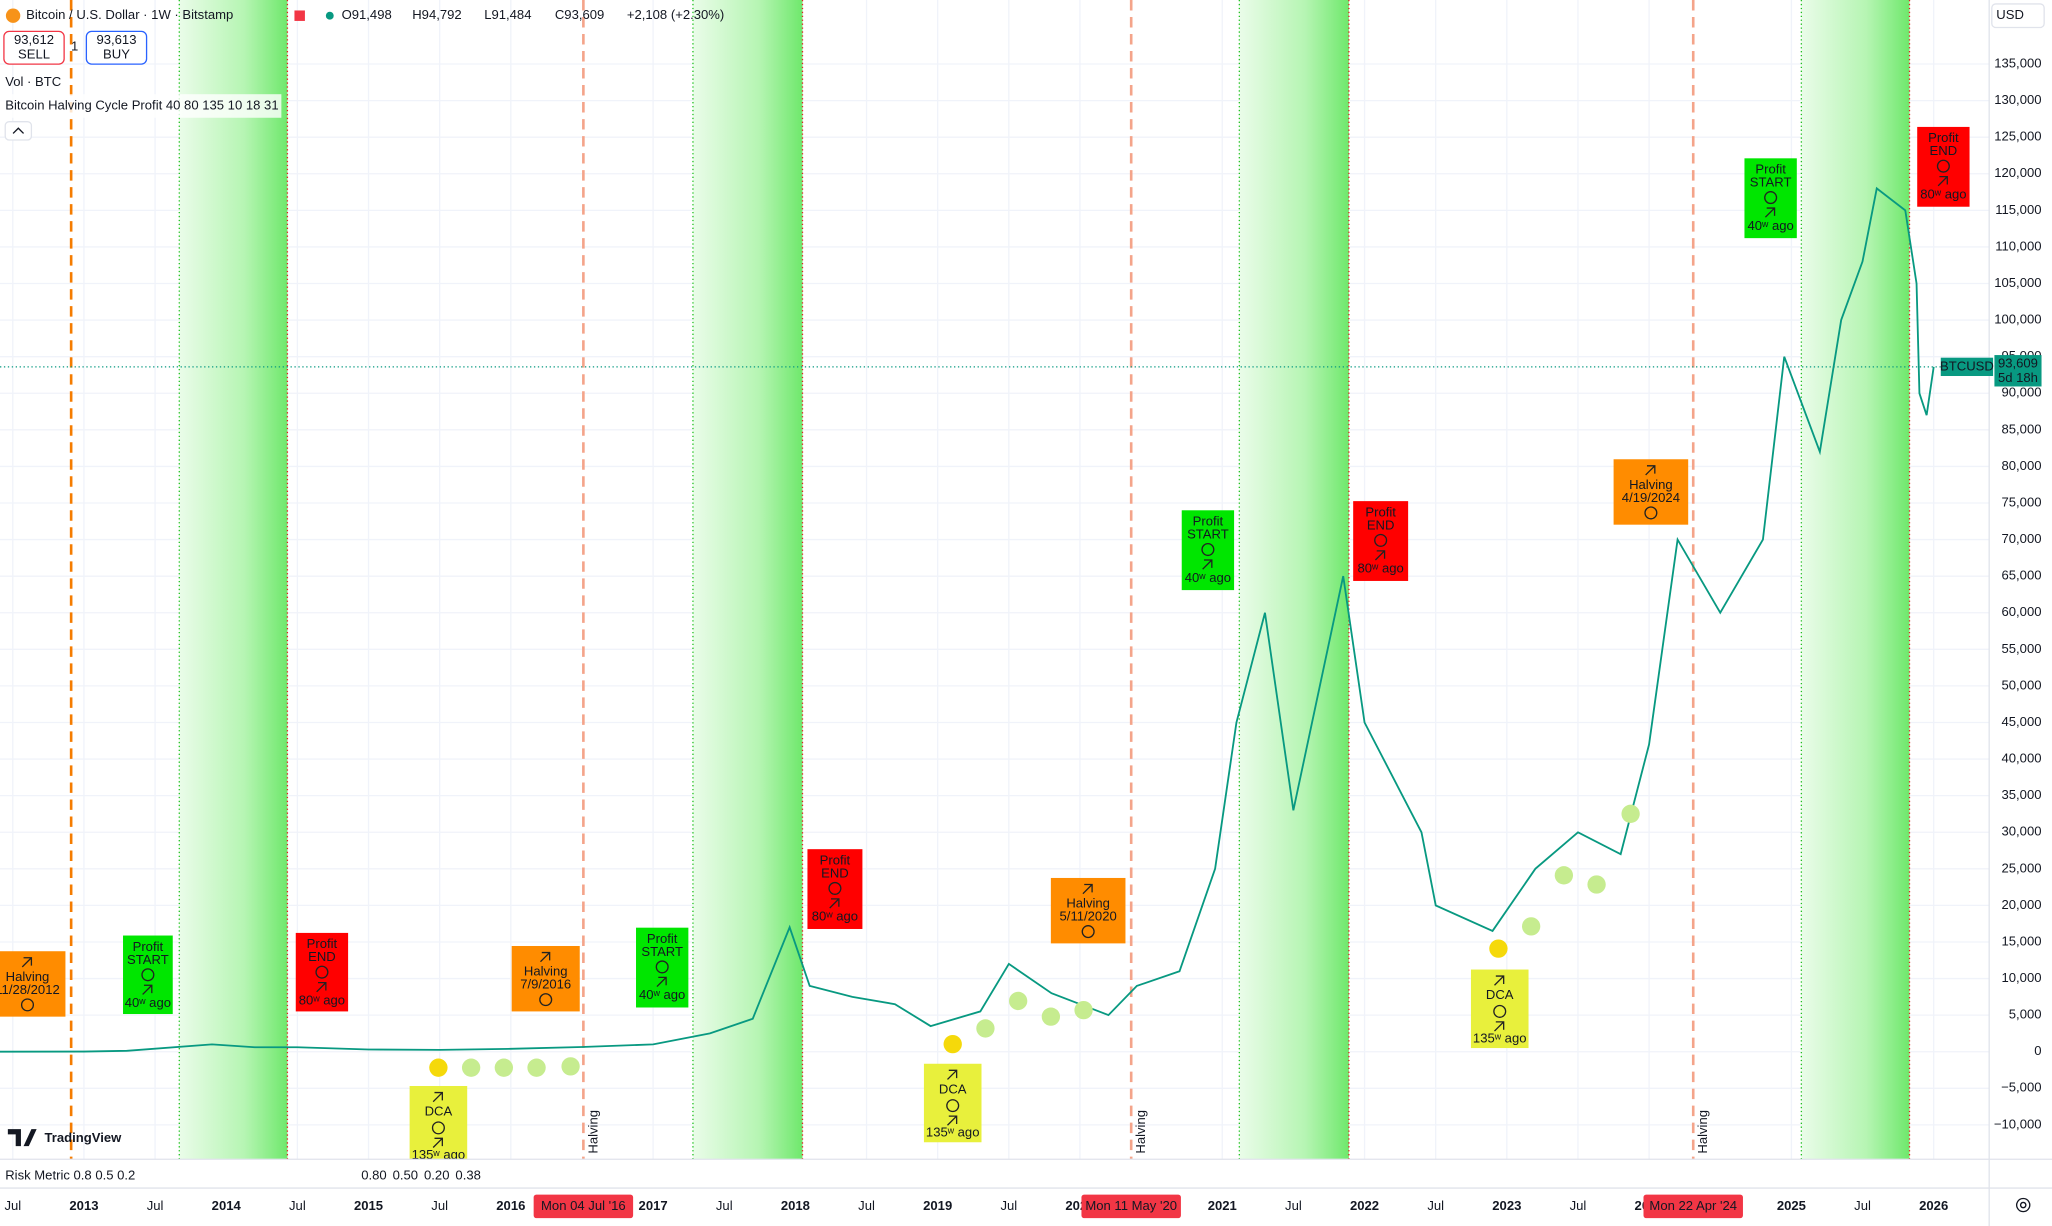 The image size is (2052, 1226). I want to click on y-tick-label: 80,000, so click(2022, 465).